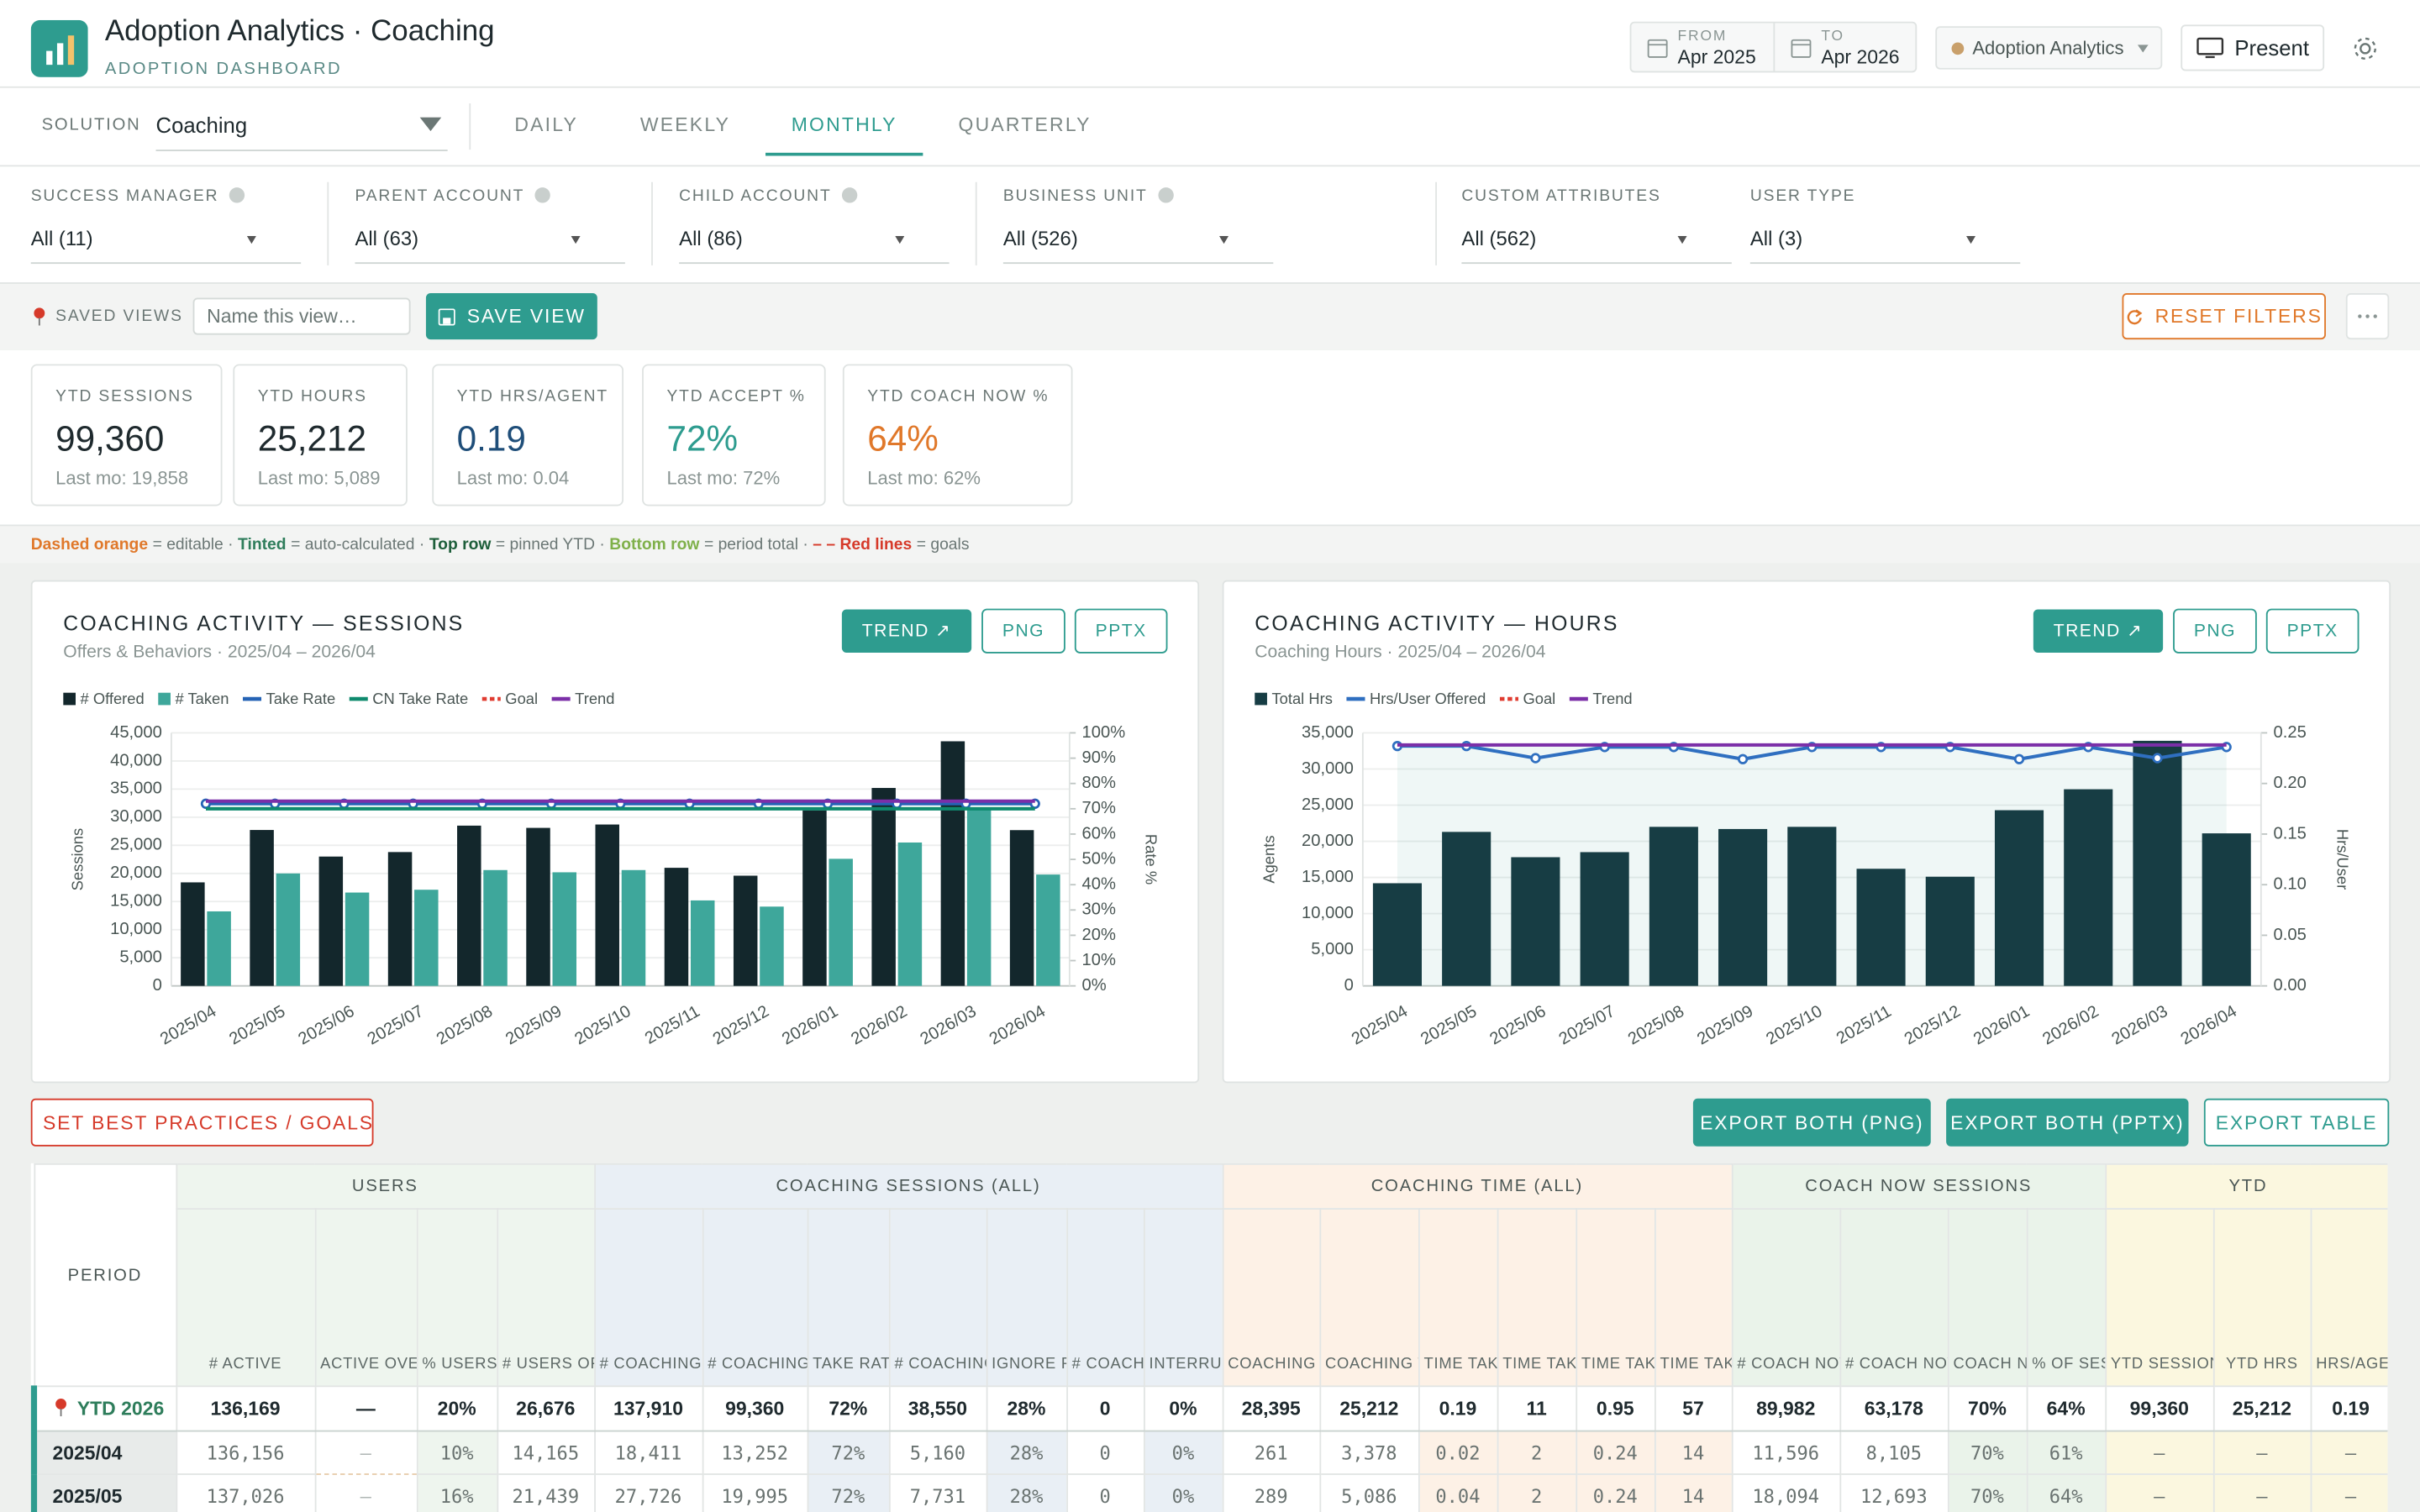 This screenshot has height=1512, width=2420. What do you see at coordinates (1587, 1025) in the screenshot?
I see `x-tick-label: 2025/07` at bounding box center [1587, 1025].